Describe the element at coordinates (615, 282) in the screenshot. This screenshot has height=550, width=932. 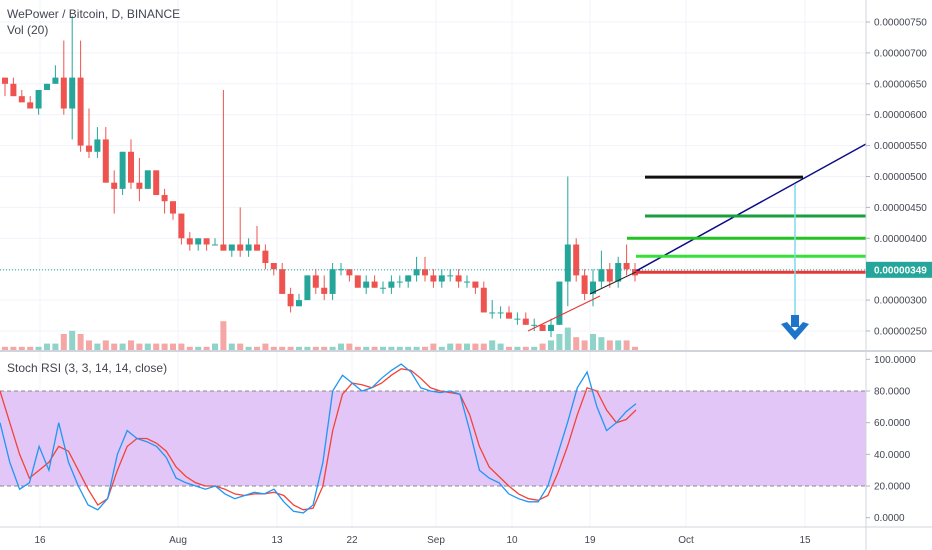
I see `black-trendline` at that location.